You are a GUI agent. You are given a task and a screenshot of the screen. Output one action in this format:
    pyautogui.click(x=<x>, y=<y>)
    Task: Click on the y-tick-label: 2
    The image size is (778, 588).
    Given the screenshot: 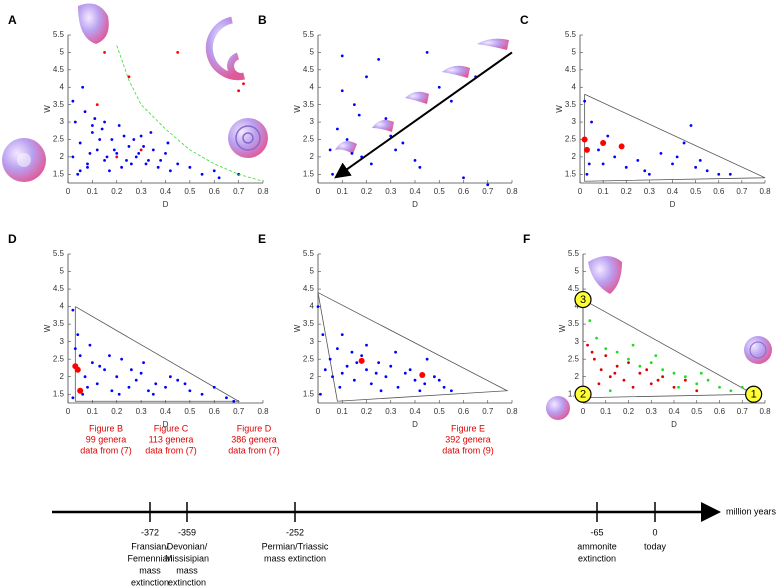 What is the action you would take?
    pyautogui.click(x=574, y=156)
    